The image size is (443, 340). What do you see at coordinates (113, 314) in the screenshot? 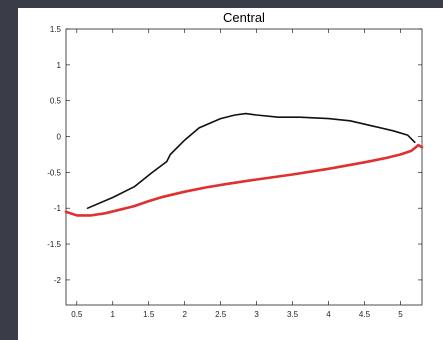
I see `x-tick-label: 1` at bounding box center [113, 314].